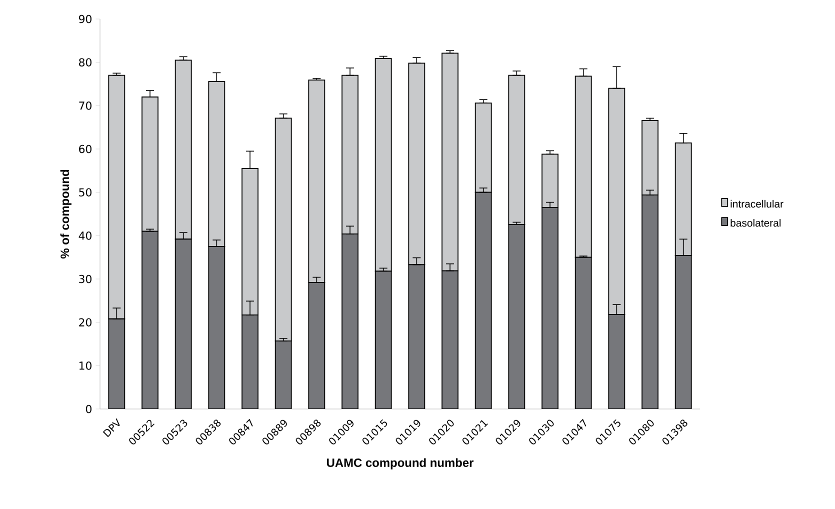  I want to click on y-tick-label: 10, so click(85, 366).